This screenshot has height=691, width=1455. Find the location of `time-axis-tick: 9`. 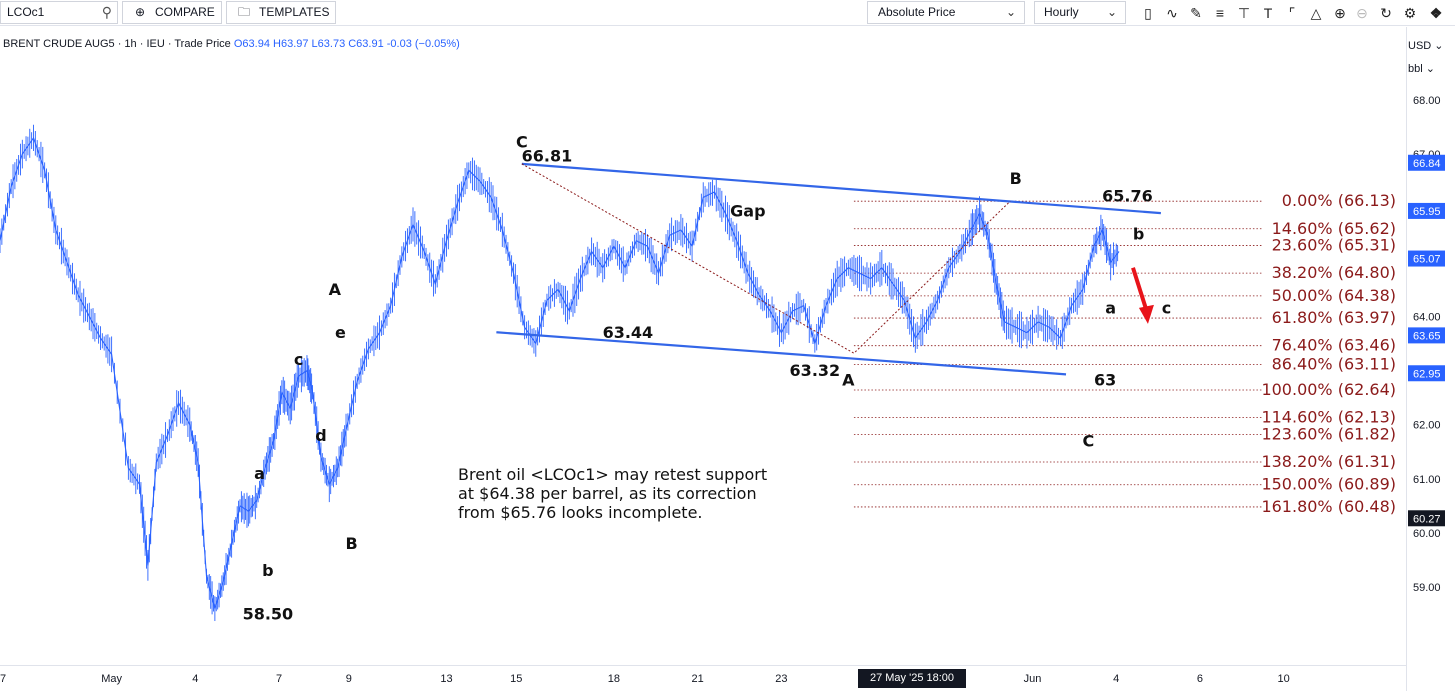

time-axis-tick: 9 is located at coordinates (349, 679).